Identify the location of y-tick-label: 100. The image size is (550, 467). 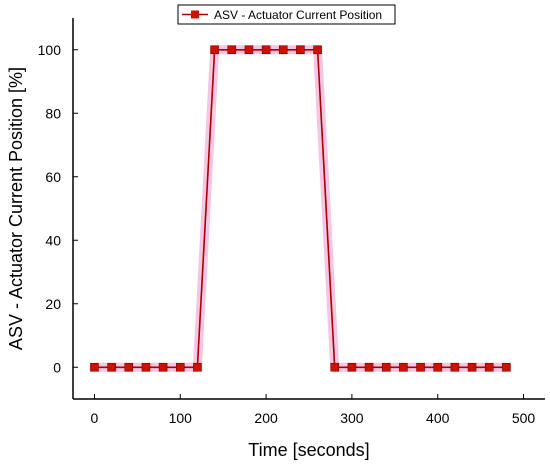
(50, 50).